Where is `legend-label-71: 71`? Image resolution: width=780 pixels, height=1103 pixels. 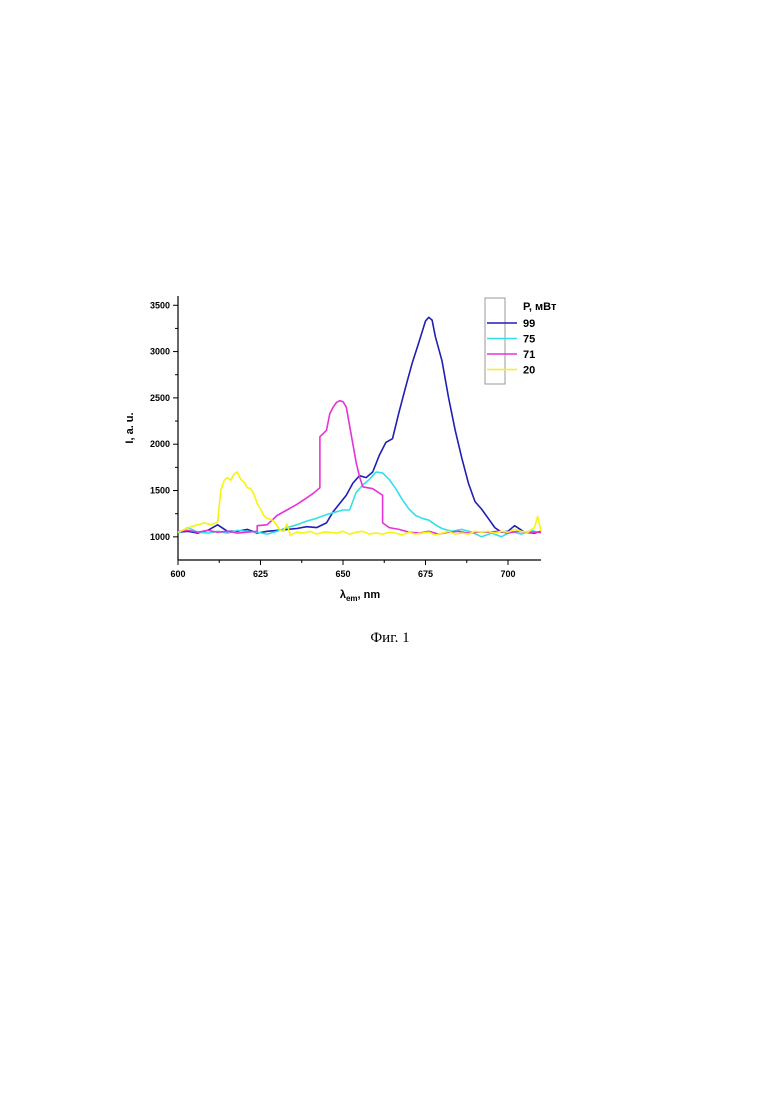 legend-label-71: 71 is located at coordinates (529, 355).